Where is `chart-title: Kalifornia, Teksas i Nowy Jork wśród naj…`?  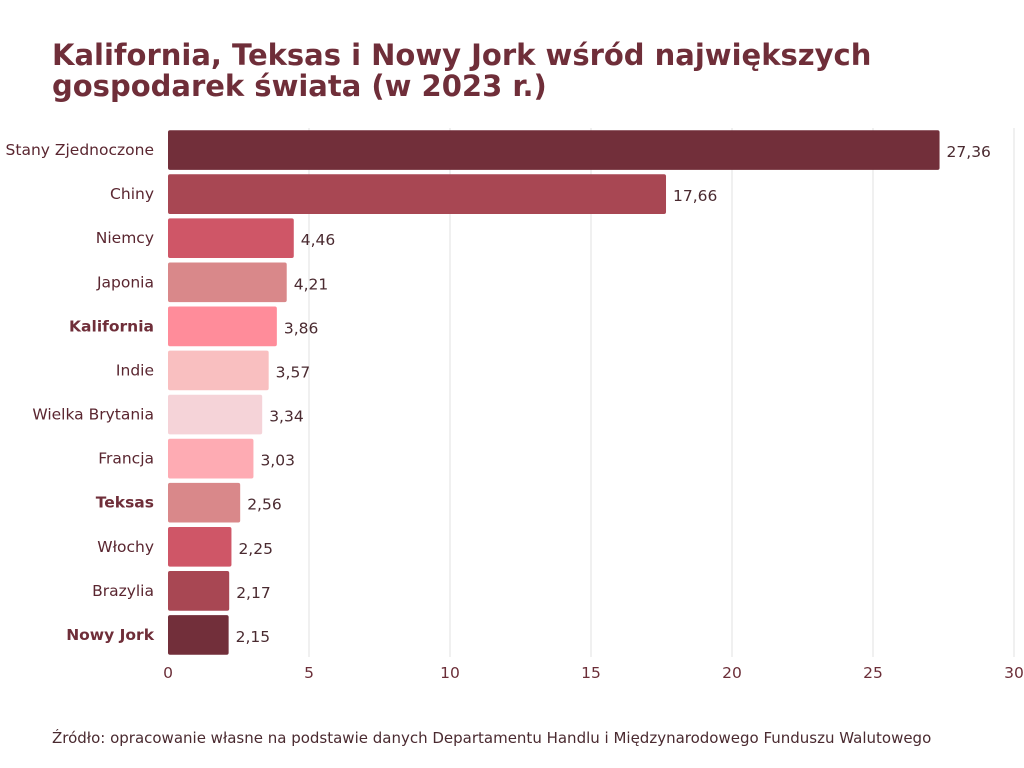 chart-title: Kalifornia, Teksas i Nowy Jork wśród naj… is located at coordinates (462, 70).